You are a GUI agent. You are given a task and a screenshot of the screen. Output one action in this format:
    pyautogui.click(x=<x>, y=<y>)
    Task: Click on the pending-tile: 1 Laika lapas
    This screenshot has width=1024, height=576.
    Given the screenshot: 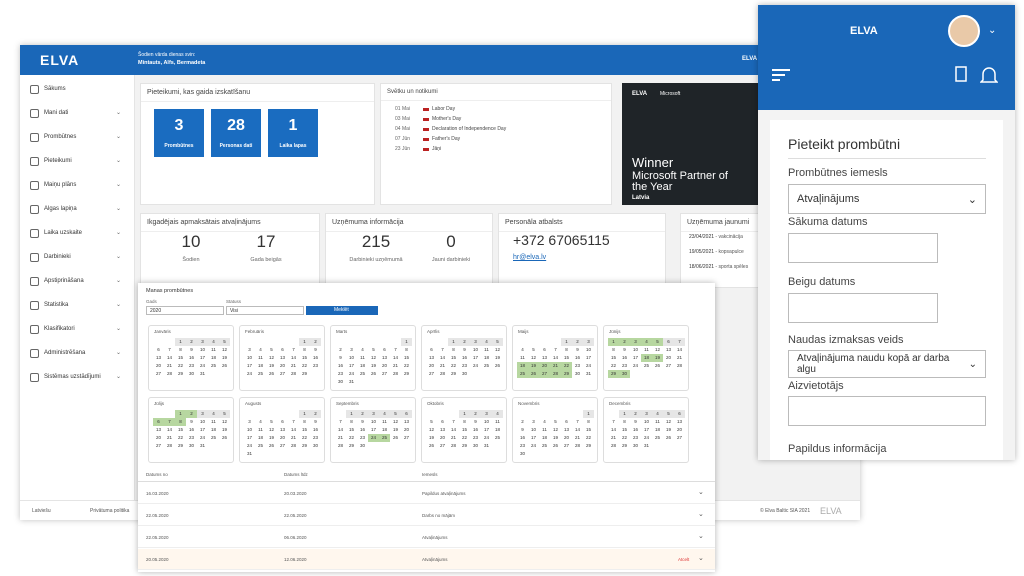 What is the action you would take?
    pyautogui.click(x=293, y=133)
    